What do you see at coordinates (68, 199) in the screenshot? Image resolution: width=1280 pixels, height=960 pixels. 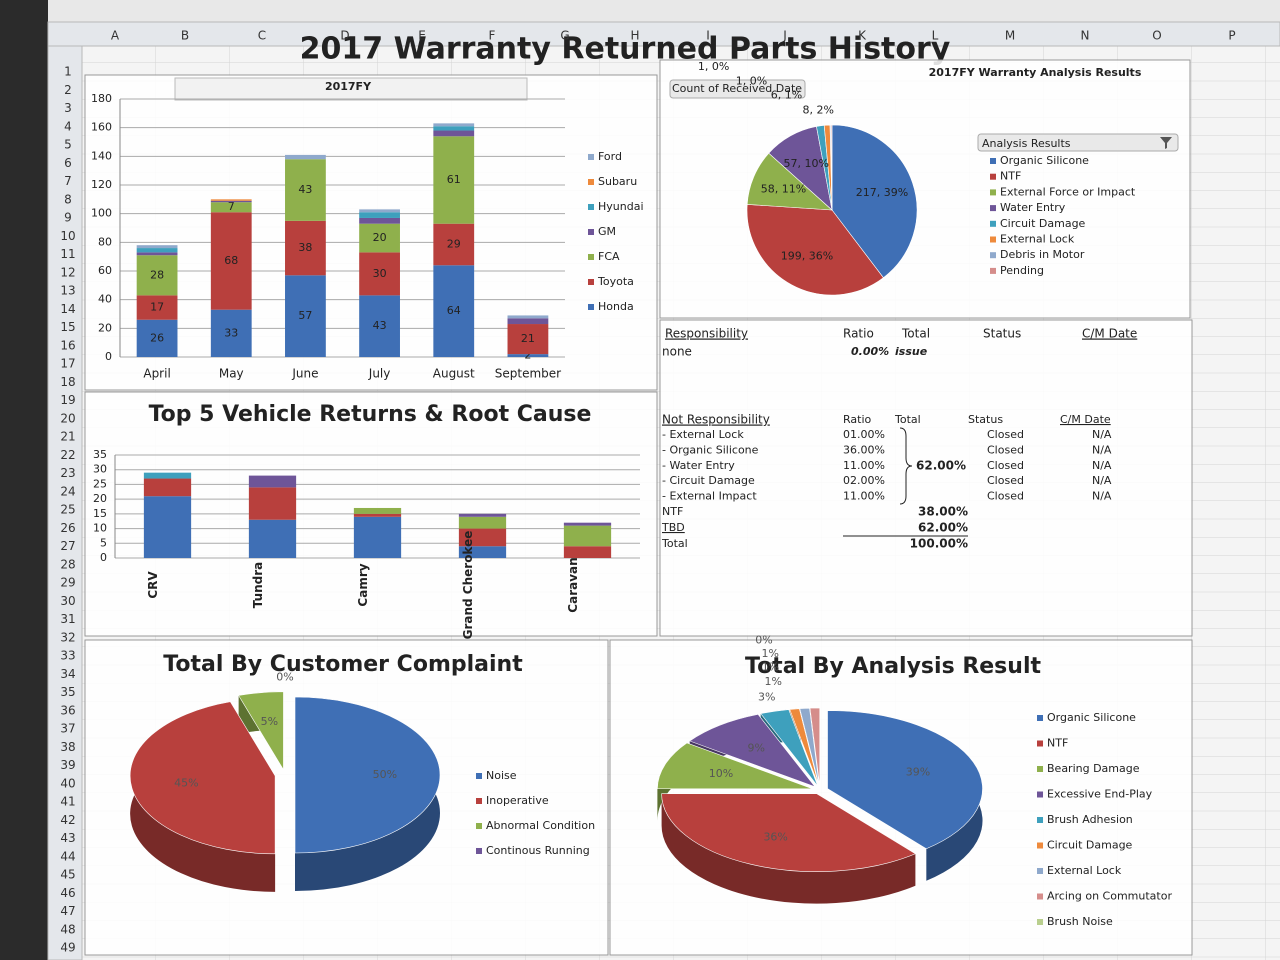 I see `row-header: 8` at bounding box center [68, 199].